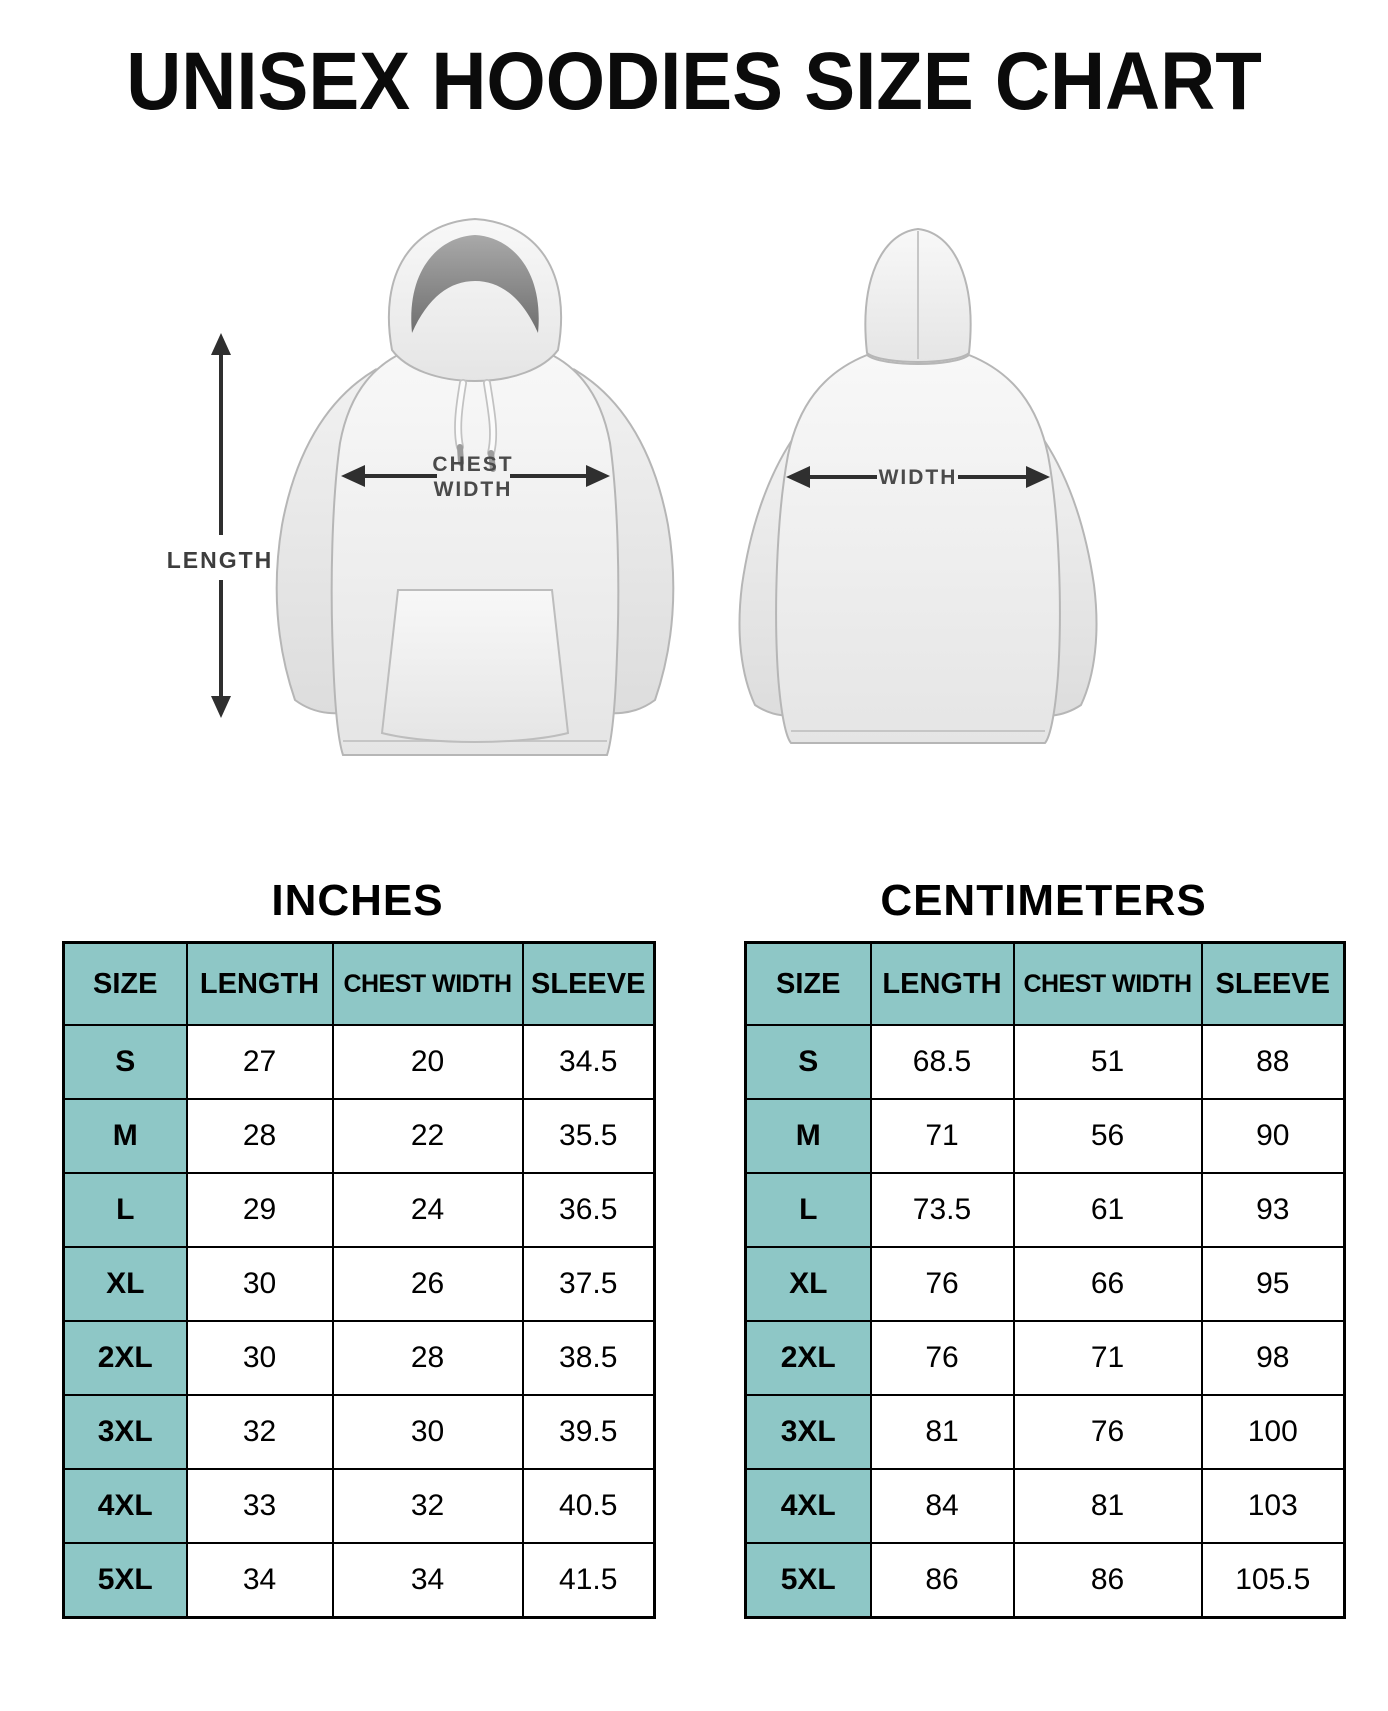 This screenshot has width=1388, height=1711. Describe the element at coordinates (472, 464) in the screenshot. I see `chest-width-label-line1: CHEST` at that location.